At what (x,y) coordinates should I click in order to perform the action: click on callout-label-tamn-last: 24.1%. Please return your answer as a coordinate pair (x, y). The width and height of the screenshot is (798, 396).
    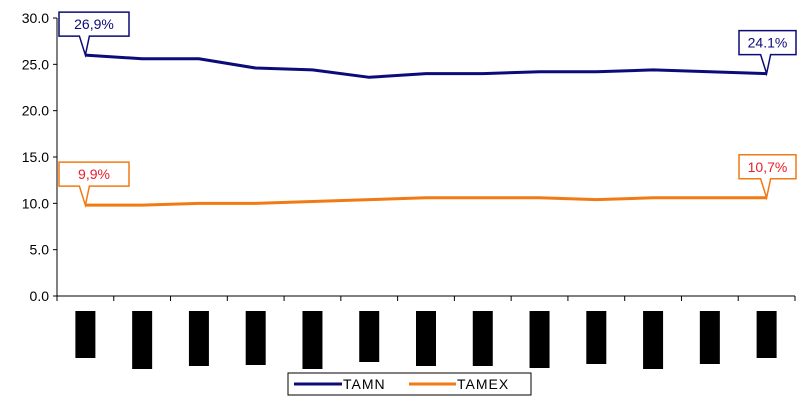
    Looking at the image, I should click on (768, 43).